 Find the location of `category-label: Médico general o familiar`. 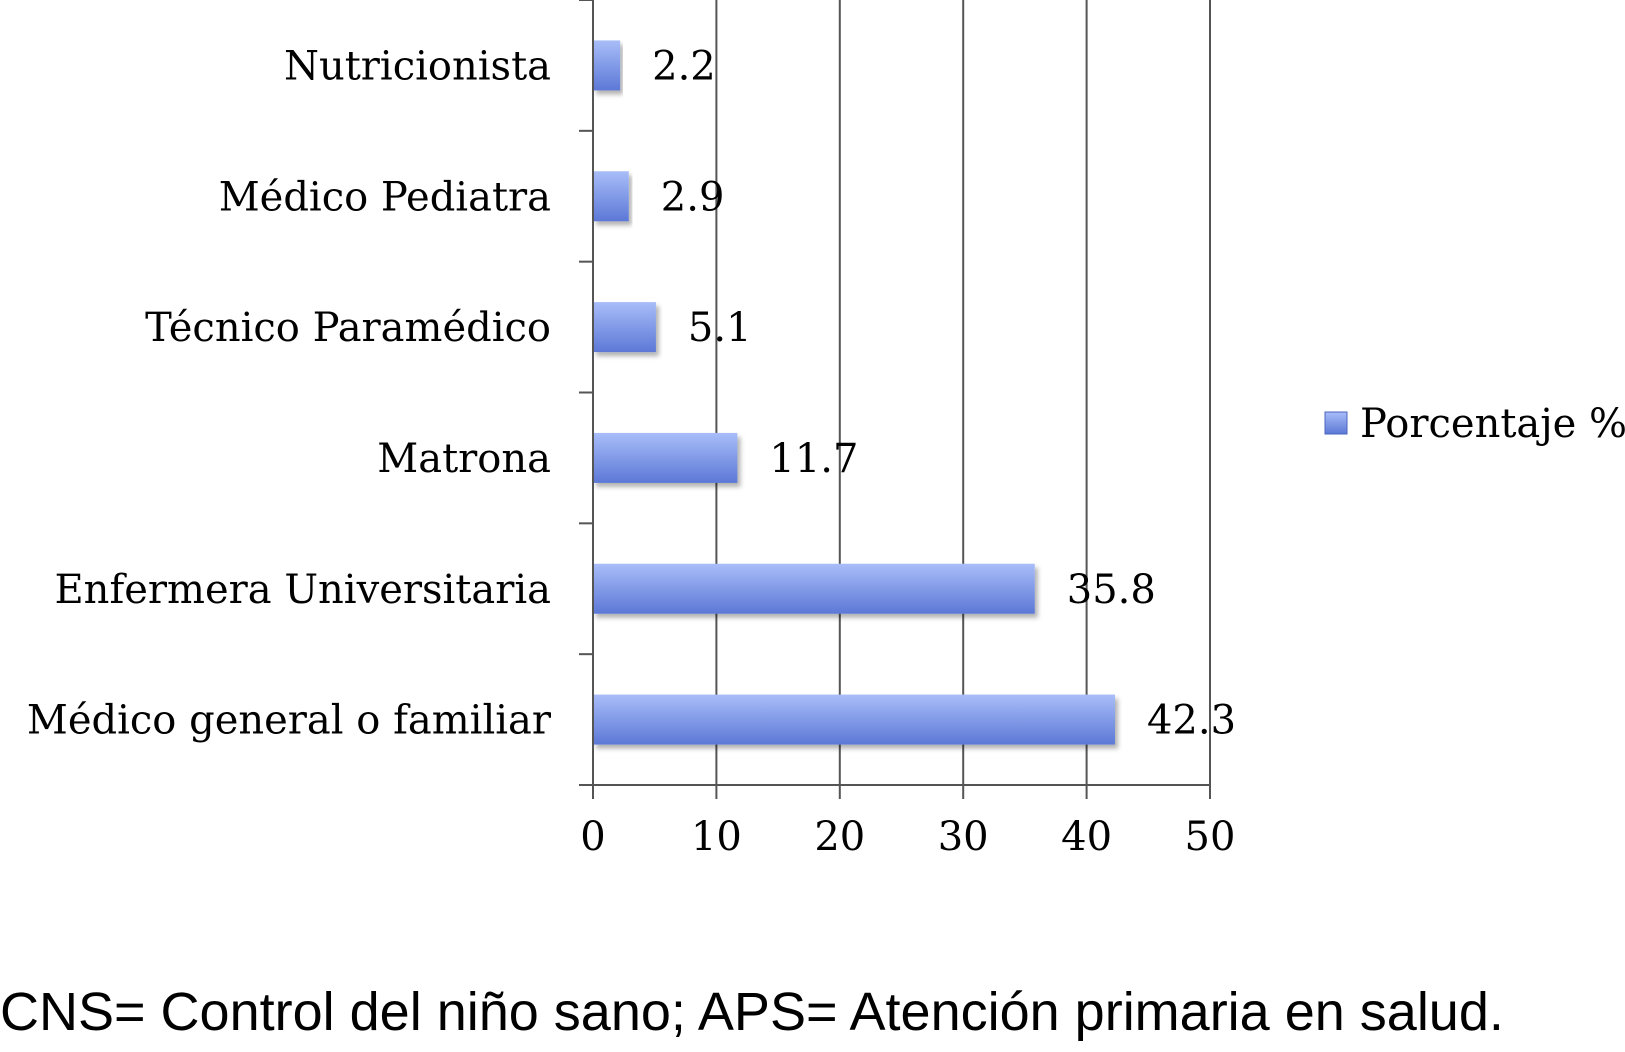

category-label: Médico general o familiar is located at coordinates (289, 721).